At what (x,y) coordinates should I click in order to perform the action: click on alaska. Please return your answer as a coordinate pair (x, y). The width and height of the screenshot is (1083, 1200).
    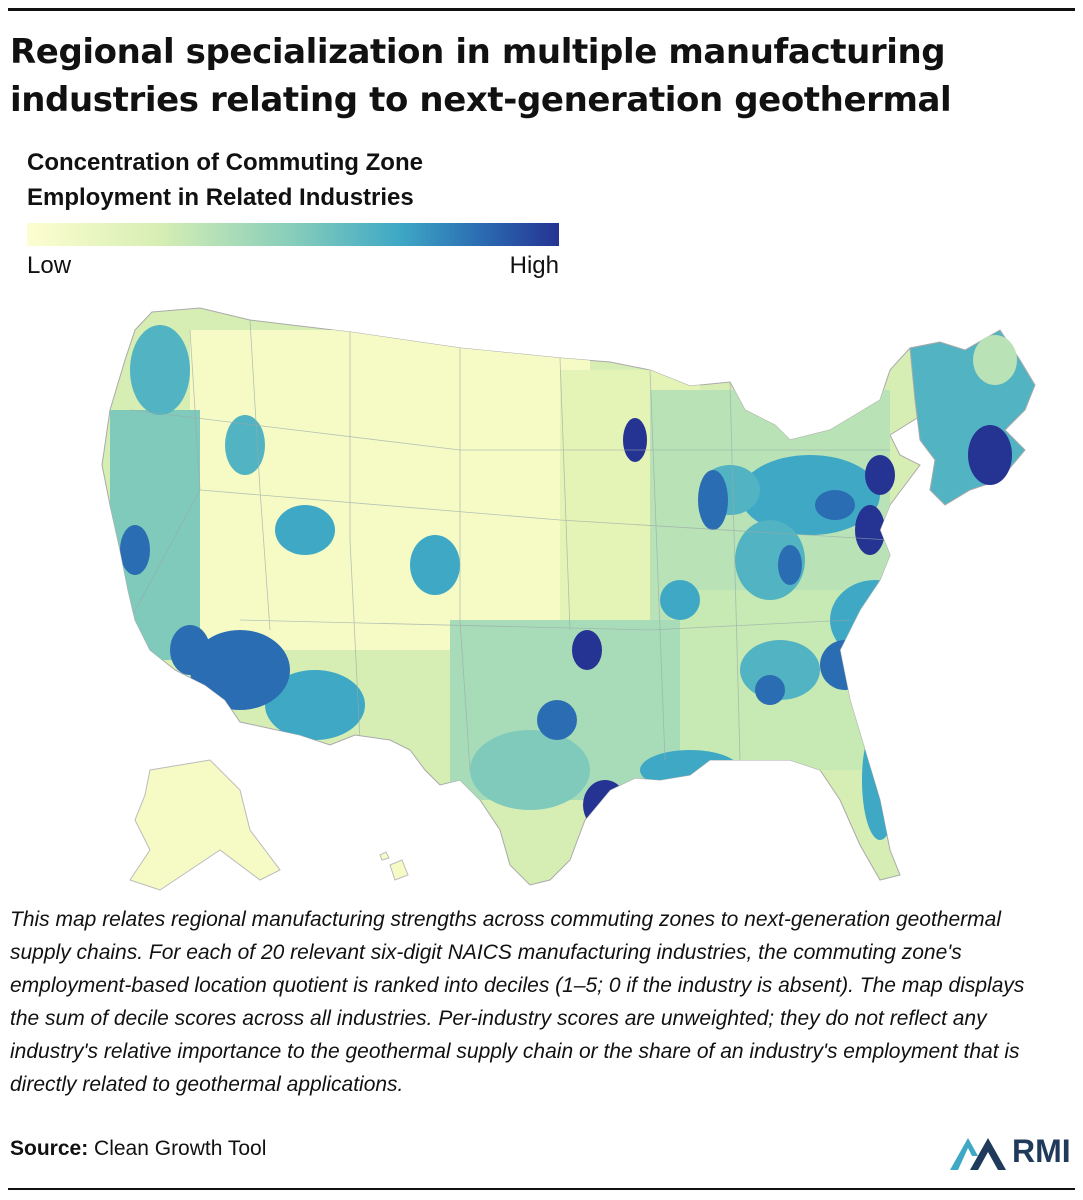
    Looking at the image, I should click on (205, 825).